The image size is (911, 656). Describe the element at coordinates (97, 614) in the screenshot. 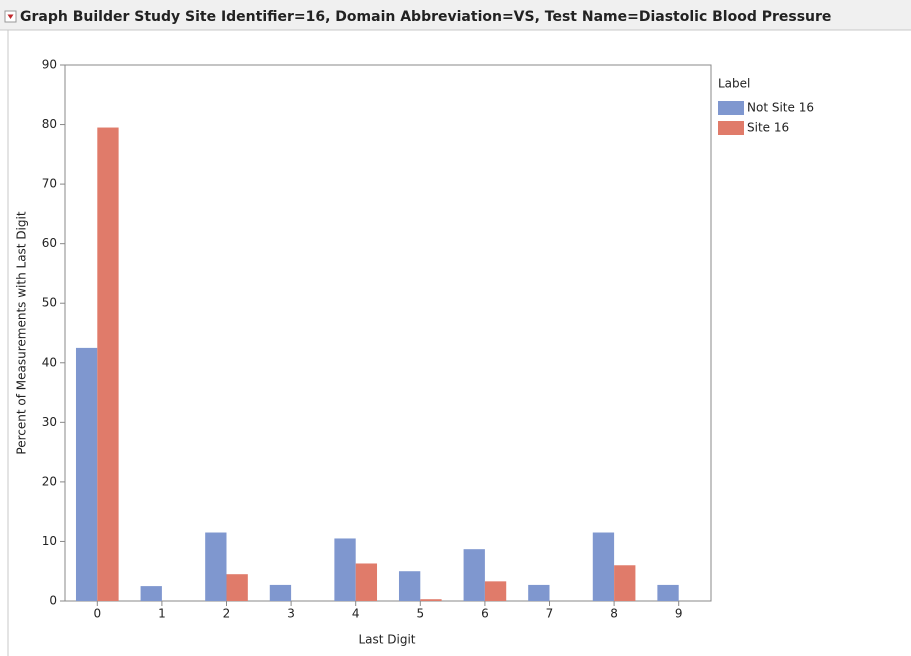

I see `x-tick-label: 0` at that location.